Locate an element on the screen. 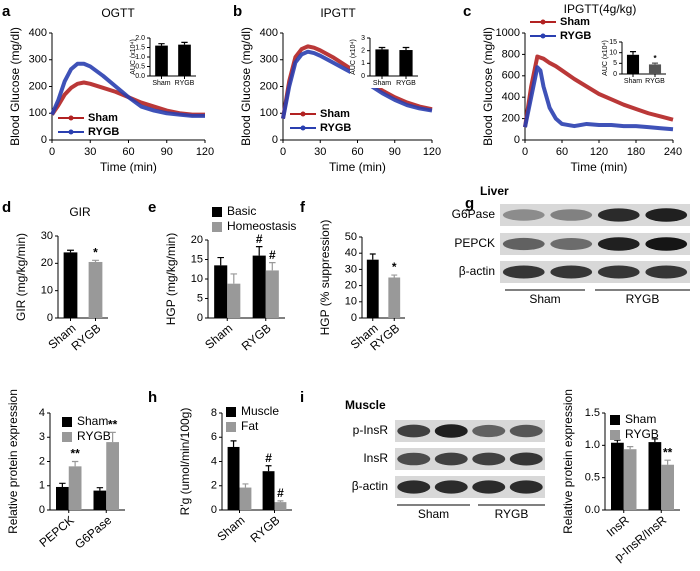  y-tick-label: 800 is located at coordinates (511, 54).